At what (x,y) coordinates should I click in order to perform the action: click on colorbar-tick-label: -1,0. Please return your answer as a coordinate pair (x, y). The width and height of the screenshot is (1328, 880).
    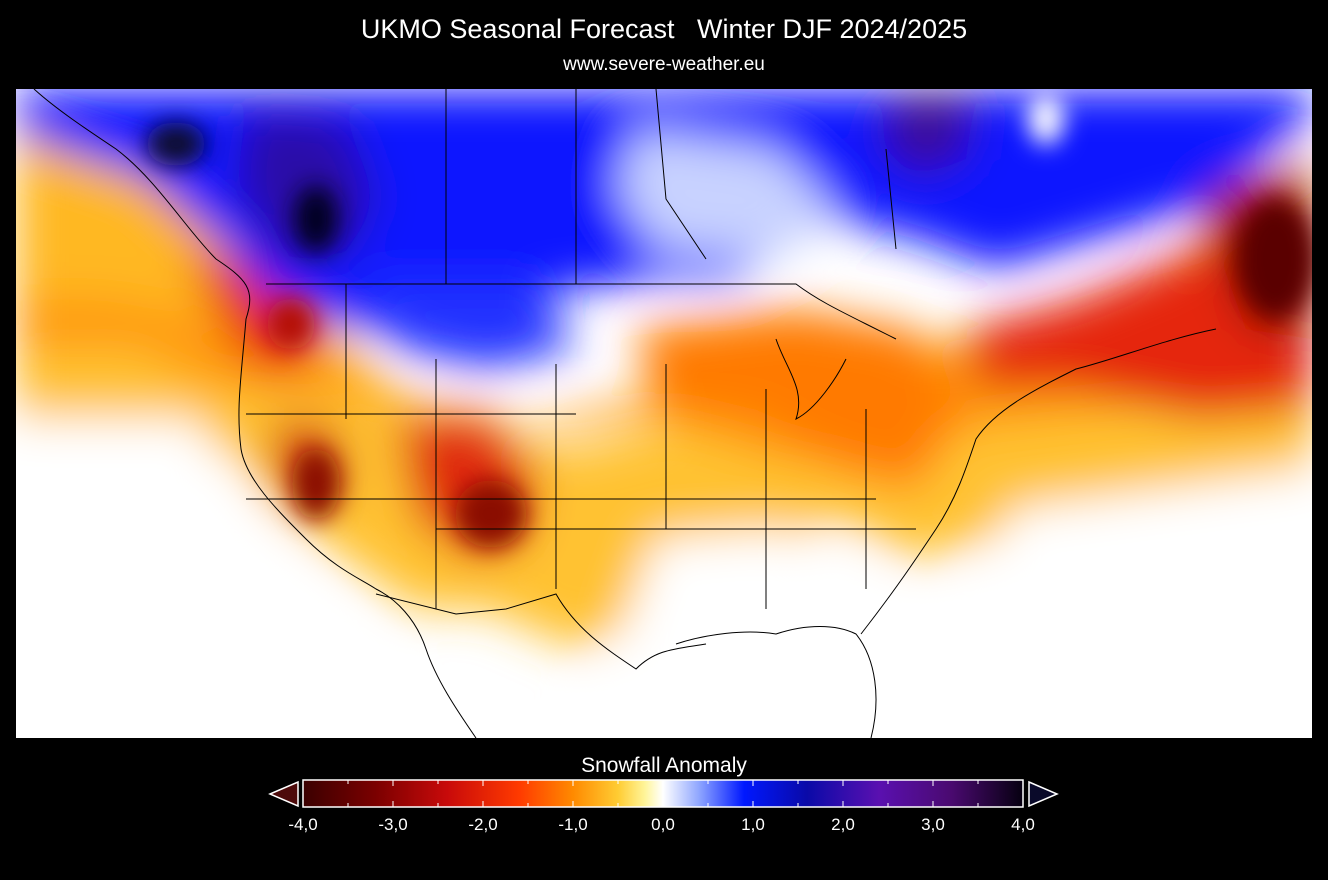
    Looking at the image, I should click on (573, 824).